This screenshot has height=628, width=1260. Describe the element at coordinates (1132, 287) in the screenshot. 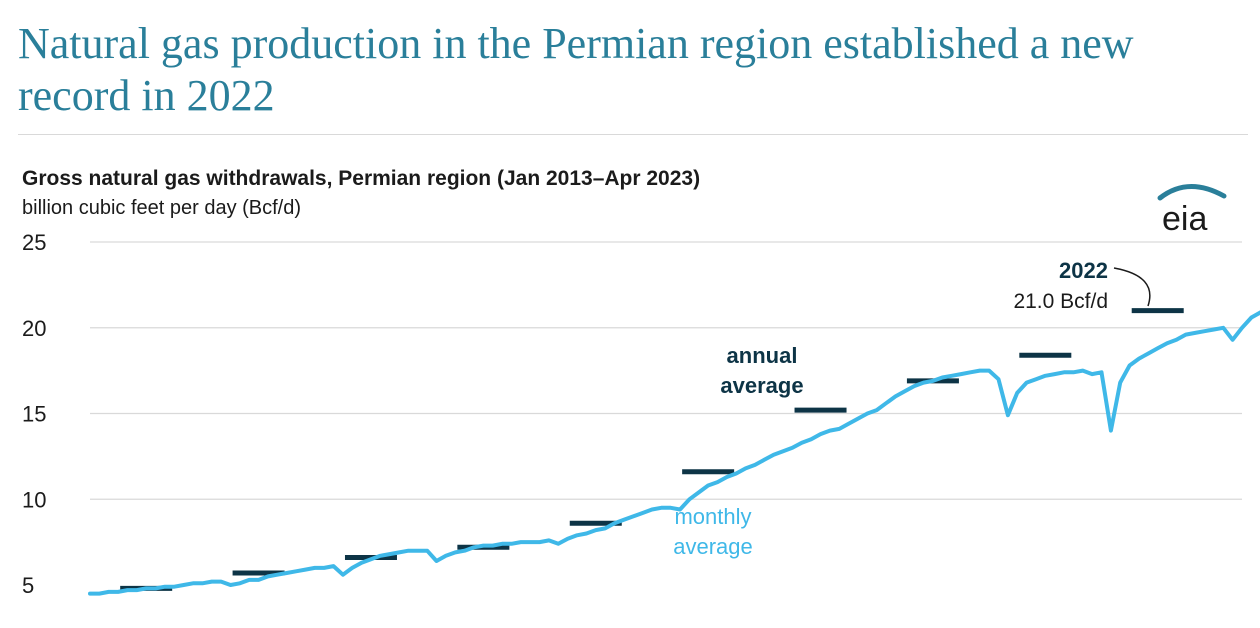

I see `annotation-2022-leader-line` at that location.